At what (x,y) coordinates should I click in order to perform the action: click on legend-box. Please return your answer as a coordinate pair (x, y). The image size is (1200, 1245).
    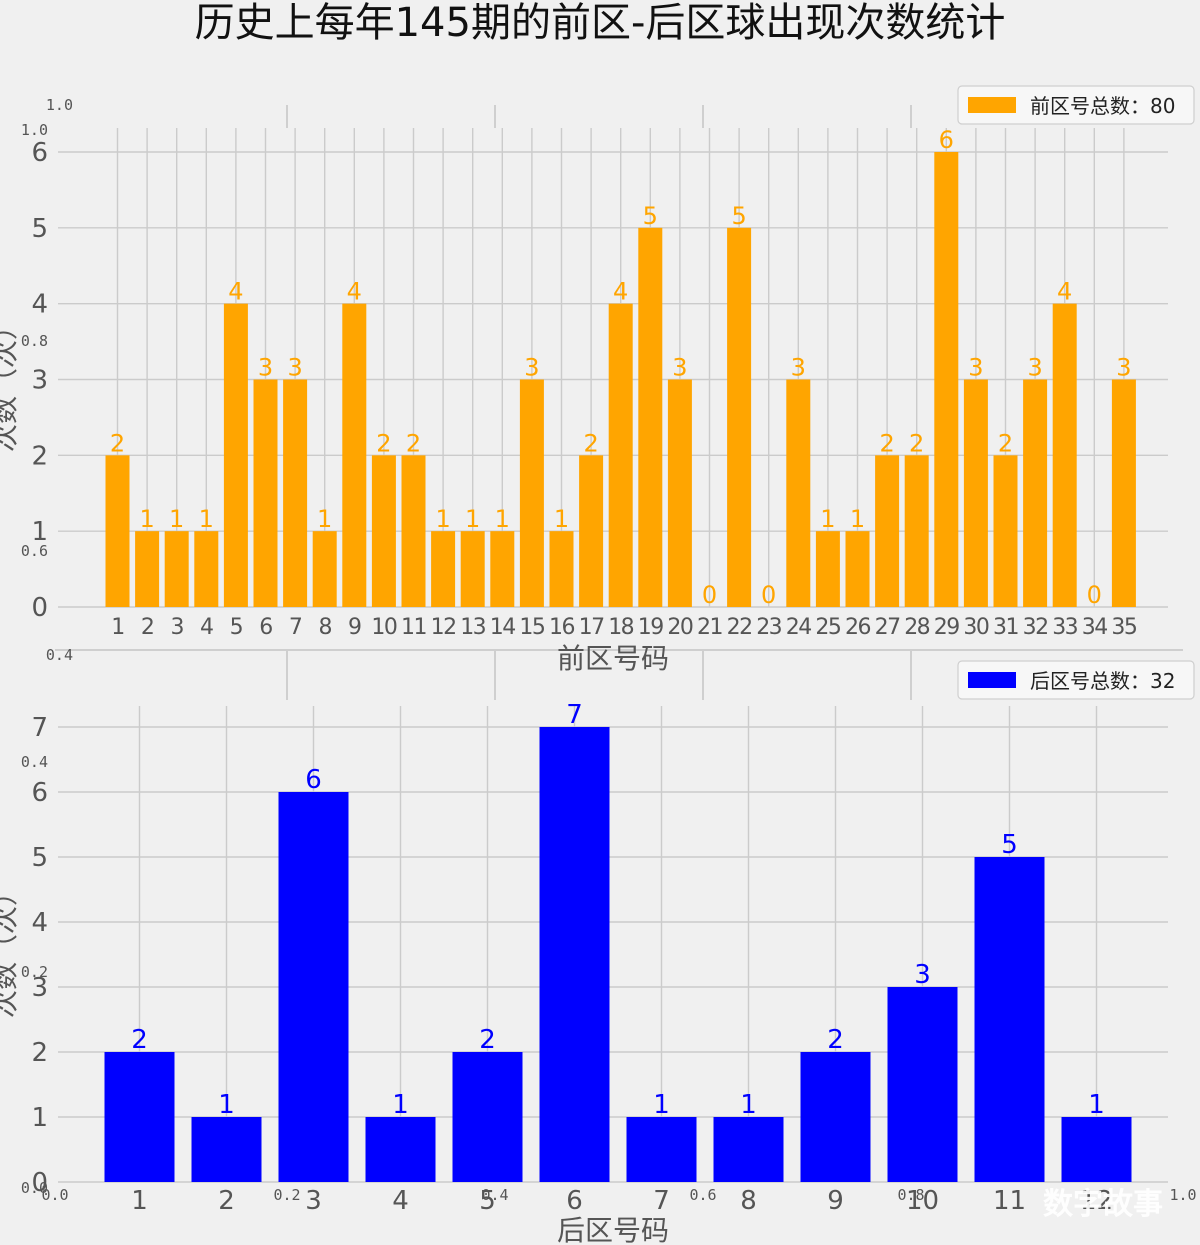
    Looking at the image, I should click on (1076, 680).